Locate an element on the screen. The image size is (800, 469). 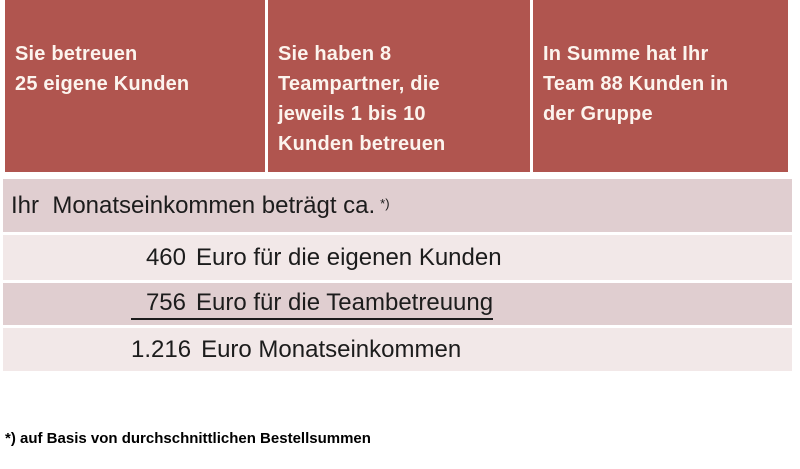
footnote-marker: *) is located at coordinates (10, 438).